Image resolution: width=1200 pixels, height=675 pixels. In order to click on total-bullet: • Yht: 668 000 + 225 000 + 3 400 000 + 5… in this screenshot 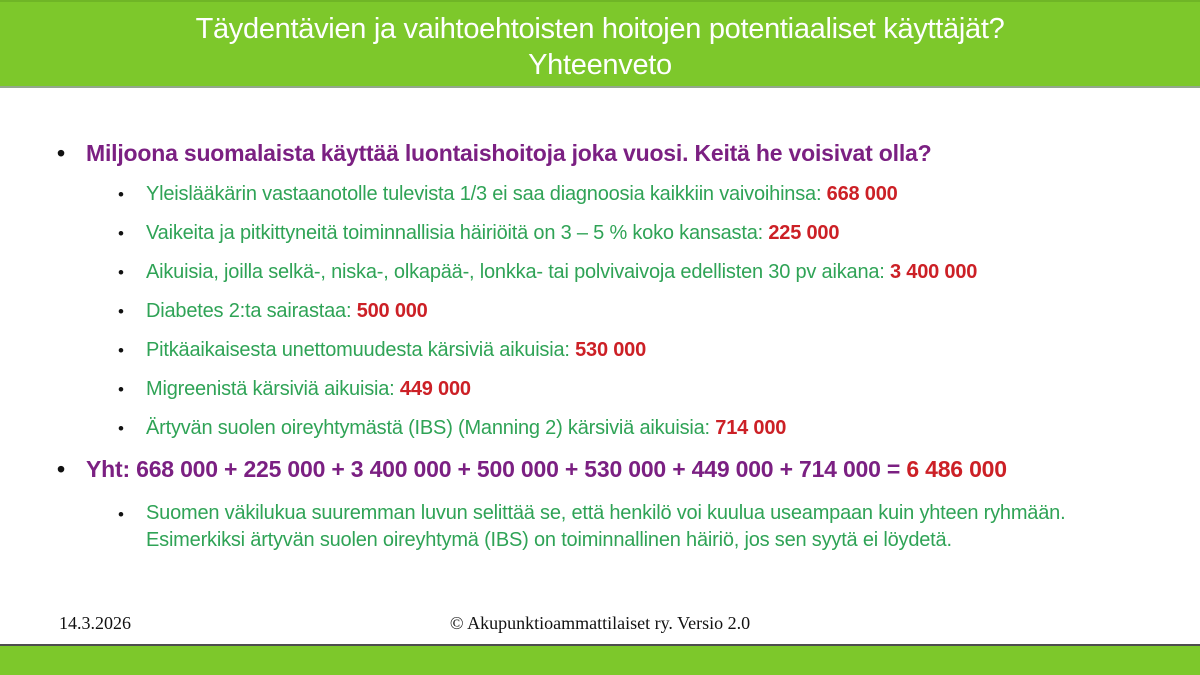, I will do `click(608, 469)`.